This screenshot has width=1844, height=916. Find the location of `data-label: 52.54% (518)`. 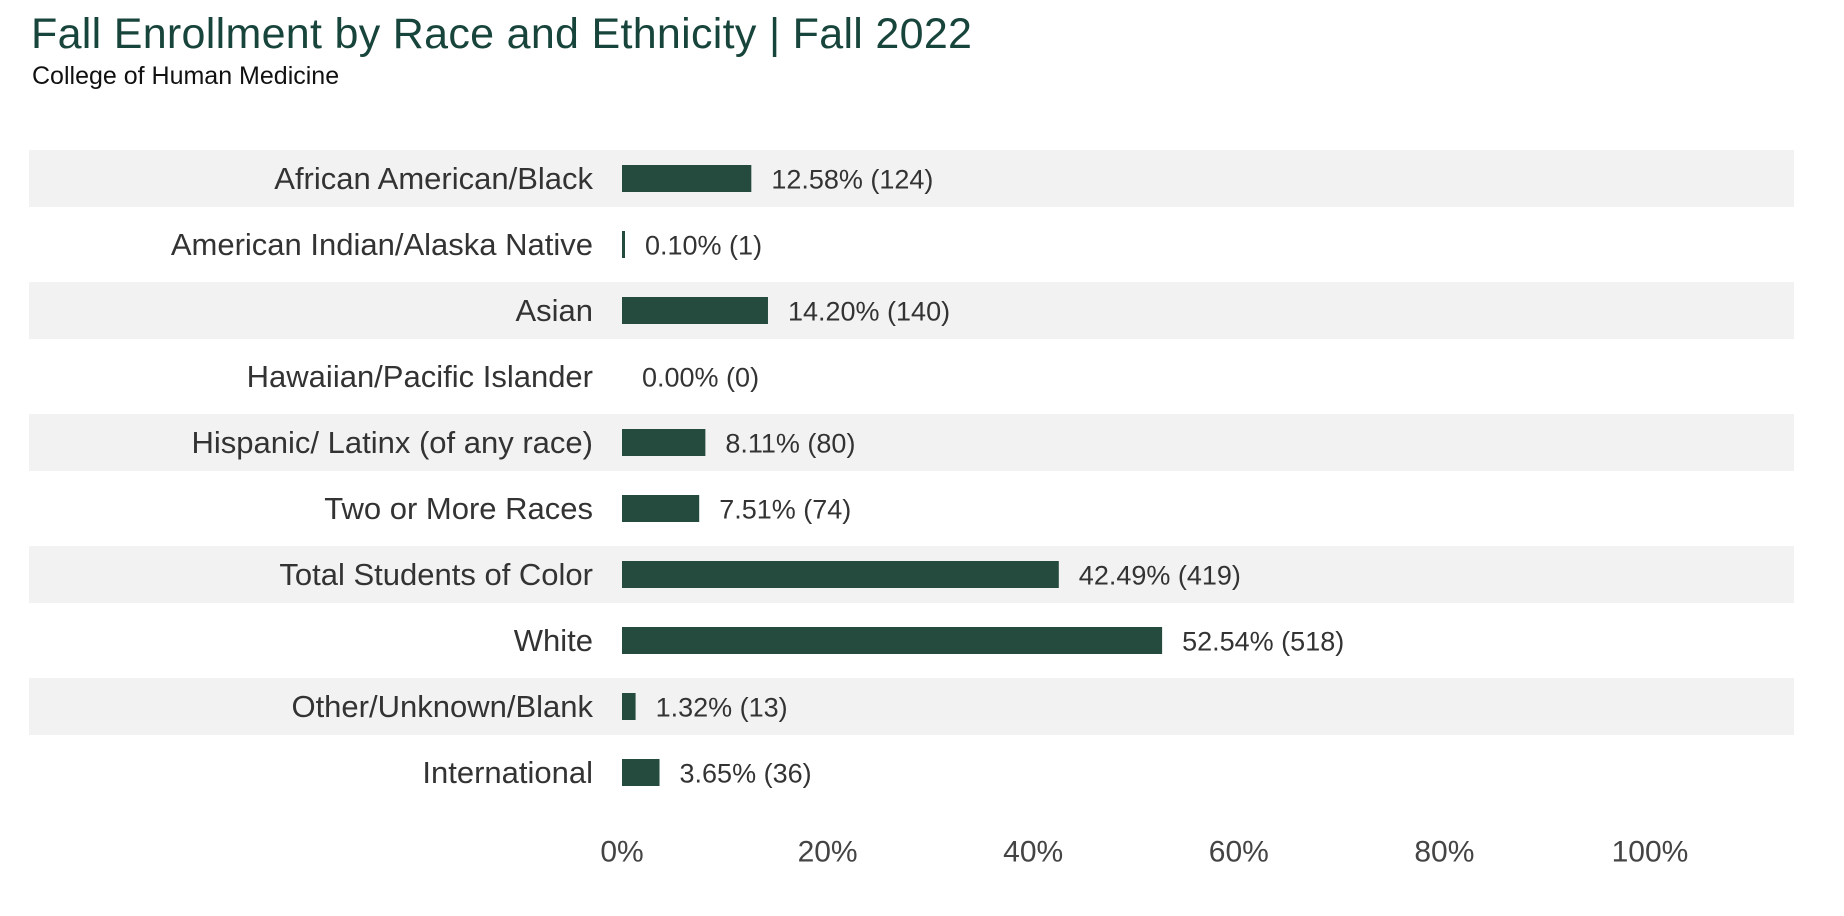

data-label: 52.54% (518) is located at coordinates (1263, 642).